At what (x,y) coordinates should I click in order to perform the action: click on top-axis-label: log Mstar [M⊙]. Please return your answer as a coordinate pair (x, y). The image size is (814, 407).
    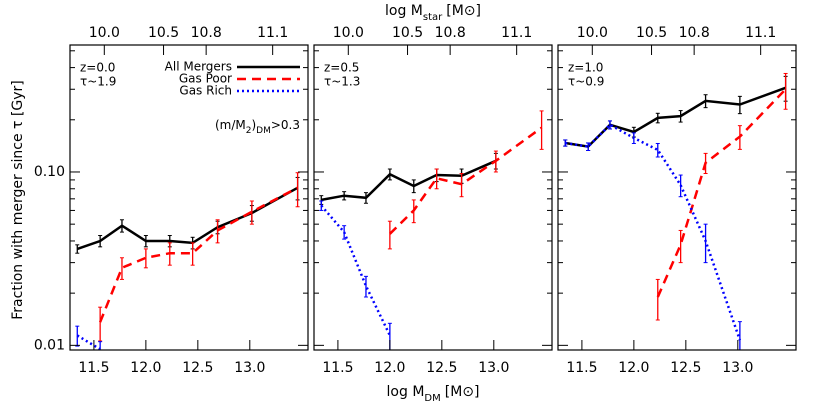
    Looking at the image, I should click on (433, 13).